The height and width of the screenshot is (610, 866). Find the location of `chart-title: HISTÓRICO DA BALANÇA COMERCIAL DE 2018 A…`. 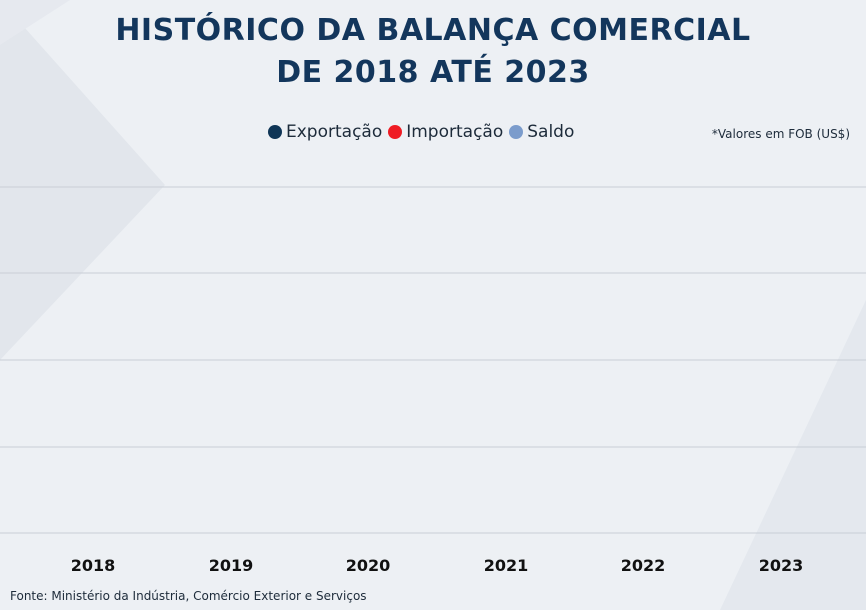

chart-title: HISTÓRICO DA BALANÇA COMERCIAL DE 2018 A… is located at coordinates (433, 52).